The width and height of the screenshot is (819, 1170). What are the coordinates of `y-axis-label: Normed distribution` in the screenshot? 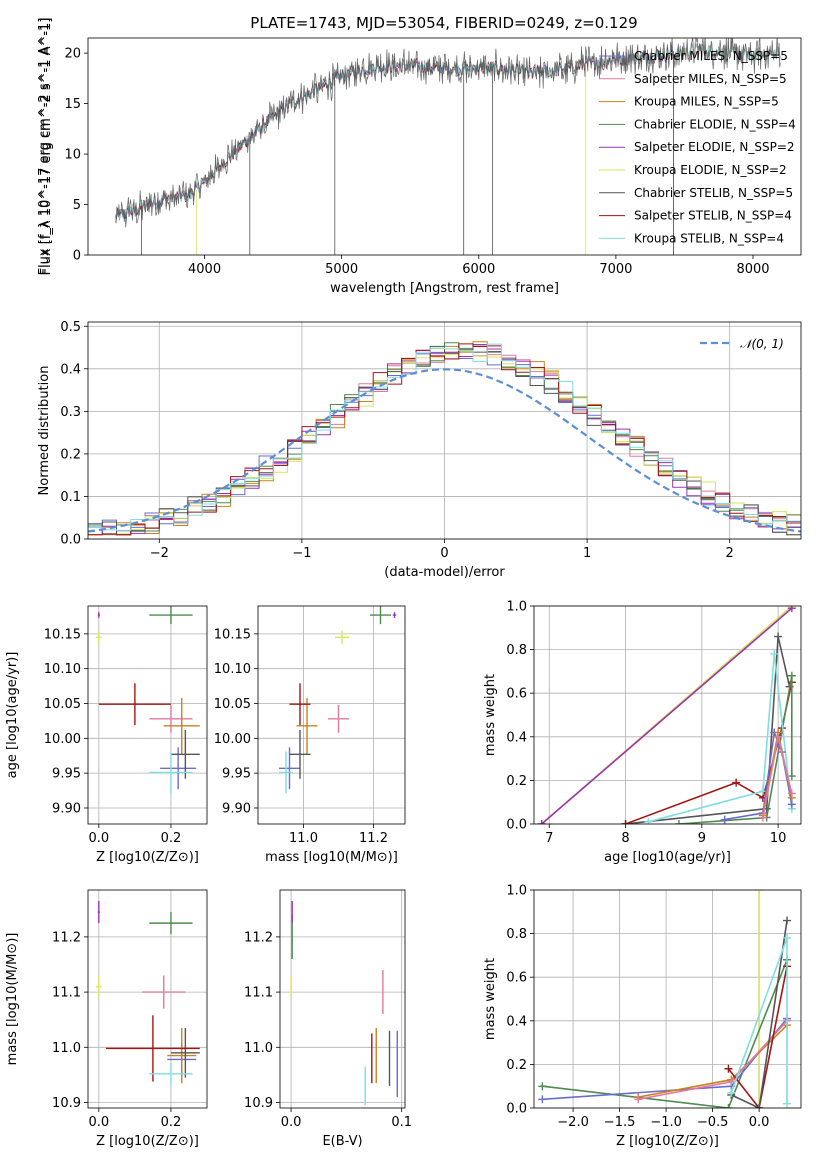 It's located at (44, 431).